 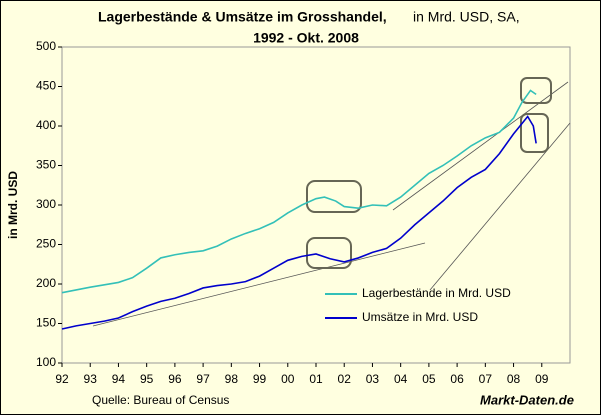 What do you see at coordinates (514, 379) in the screenshot?
I see `x-tick-label: 08` at bounding box center [514, 379].